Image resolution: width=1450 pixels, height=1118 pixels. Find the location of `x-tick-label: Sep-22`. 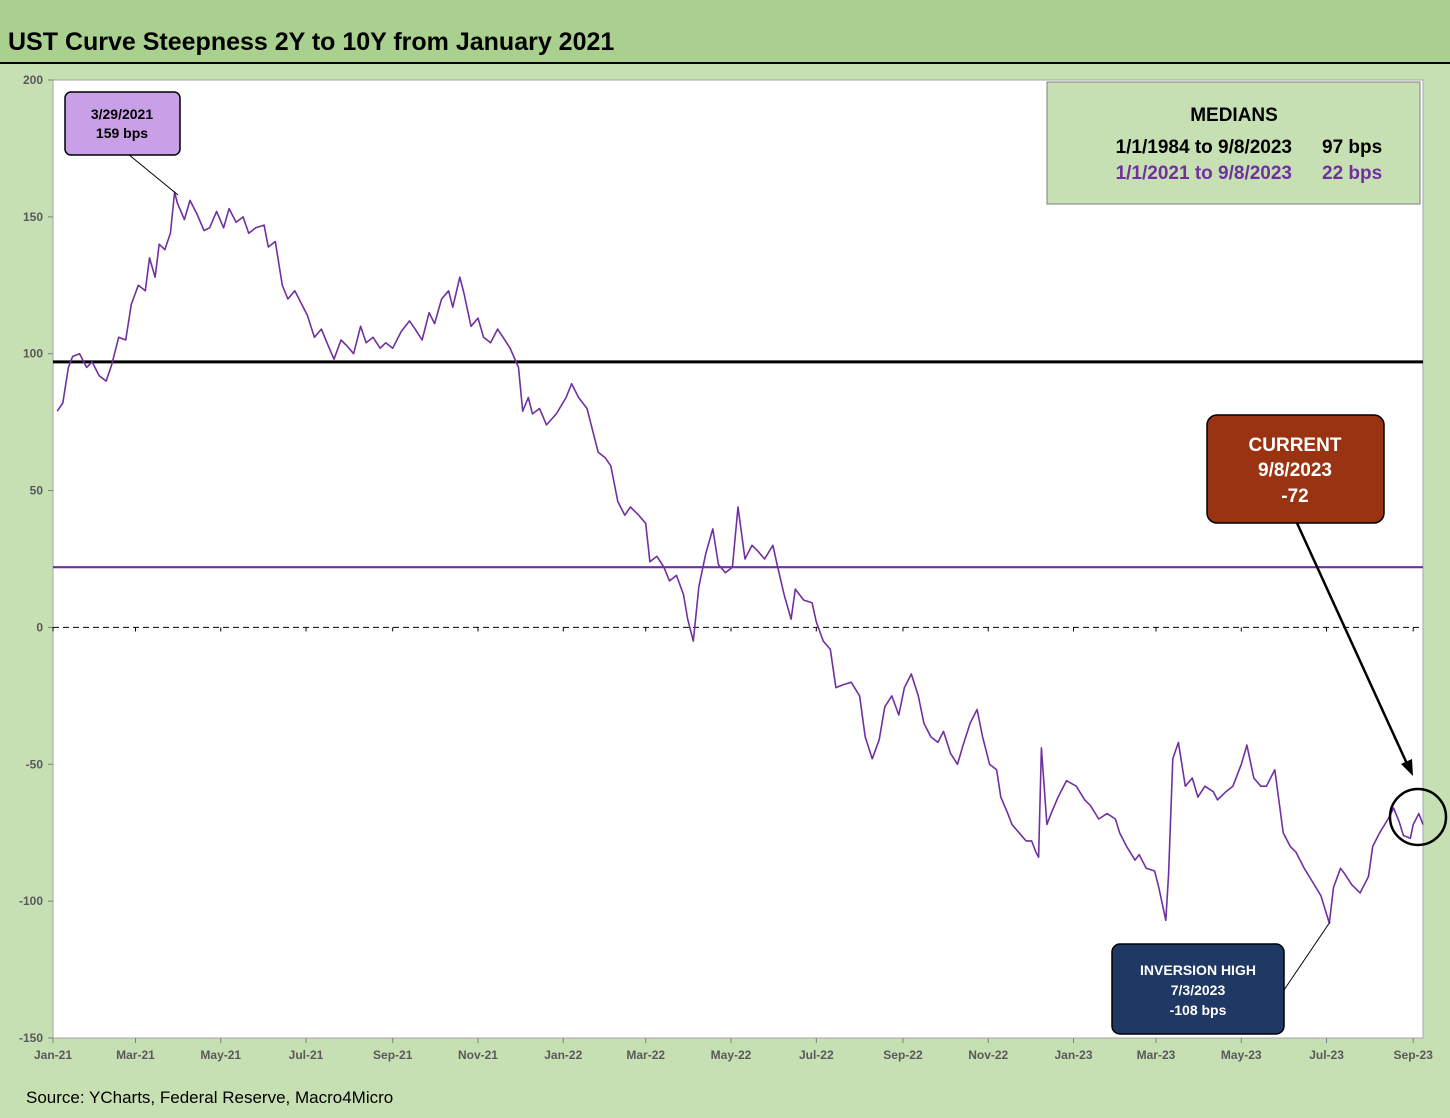

x-tick-label: Sep-22 is located at coordinates (903, 1055).